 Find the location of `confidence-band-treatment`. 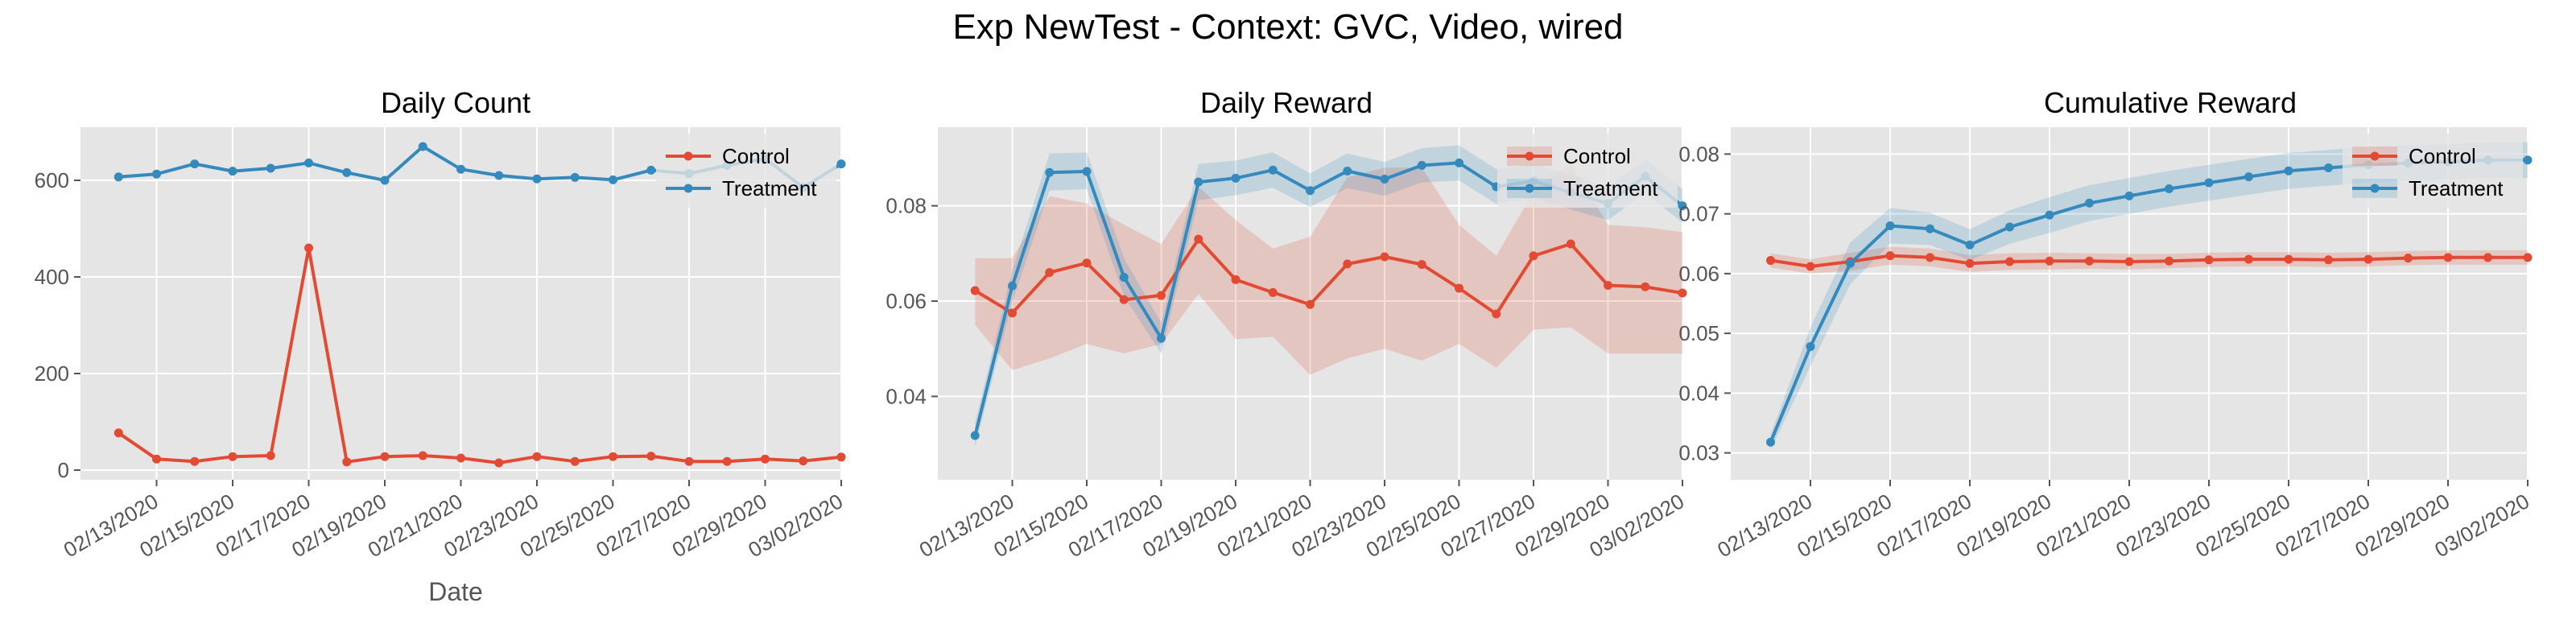

confidence-band-treatment is located at coordinates (1328, 296).